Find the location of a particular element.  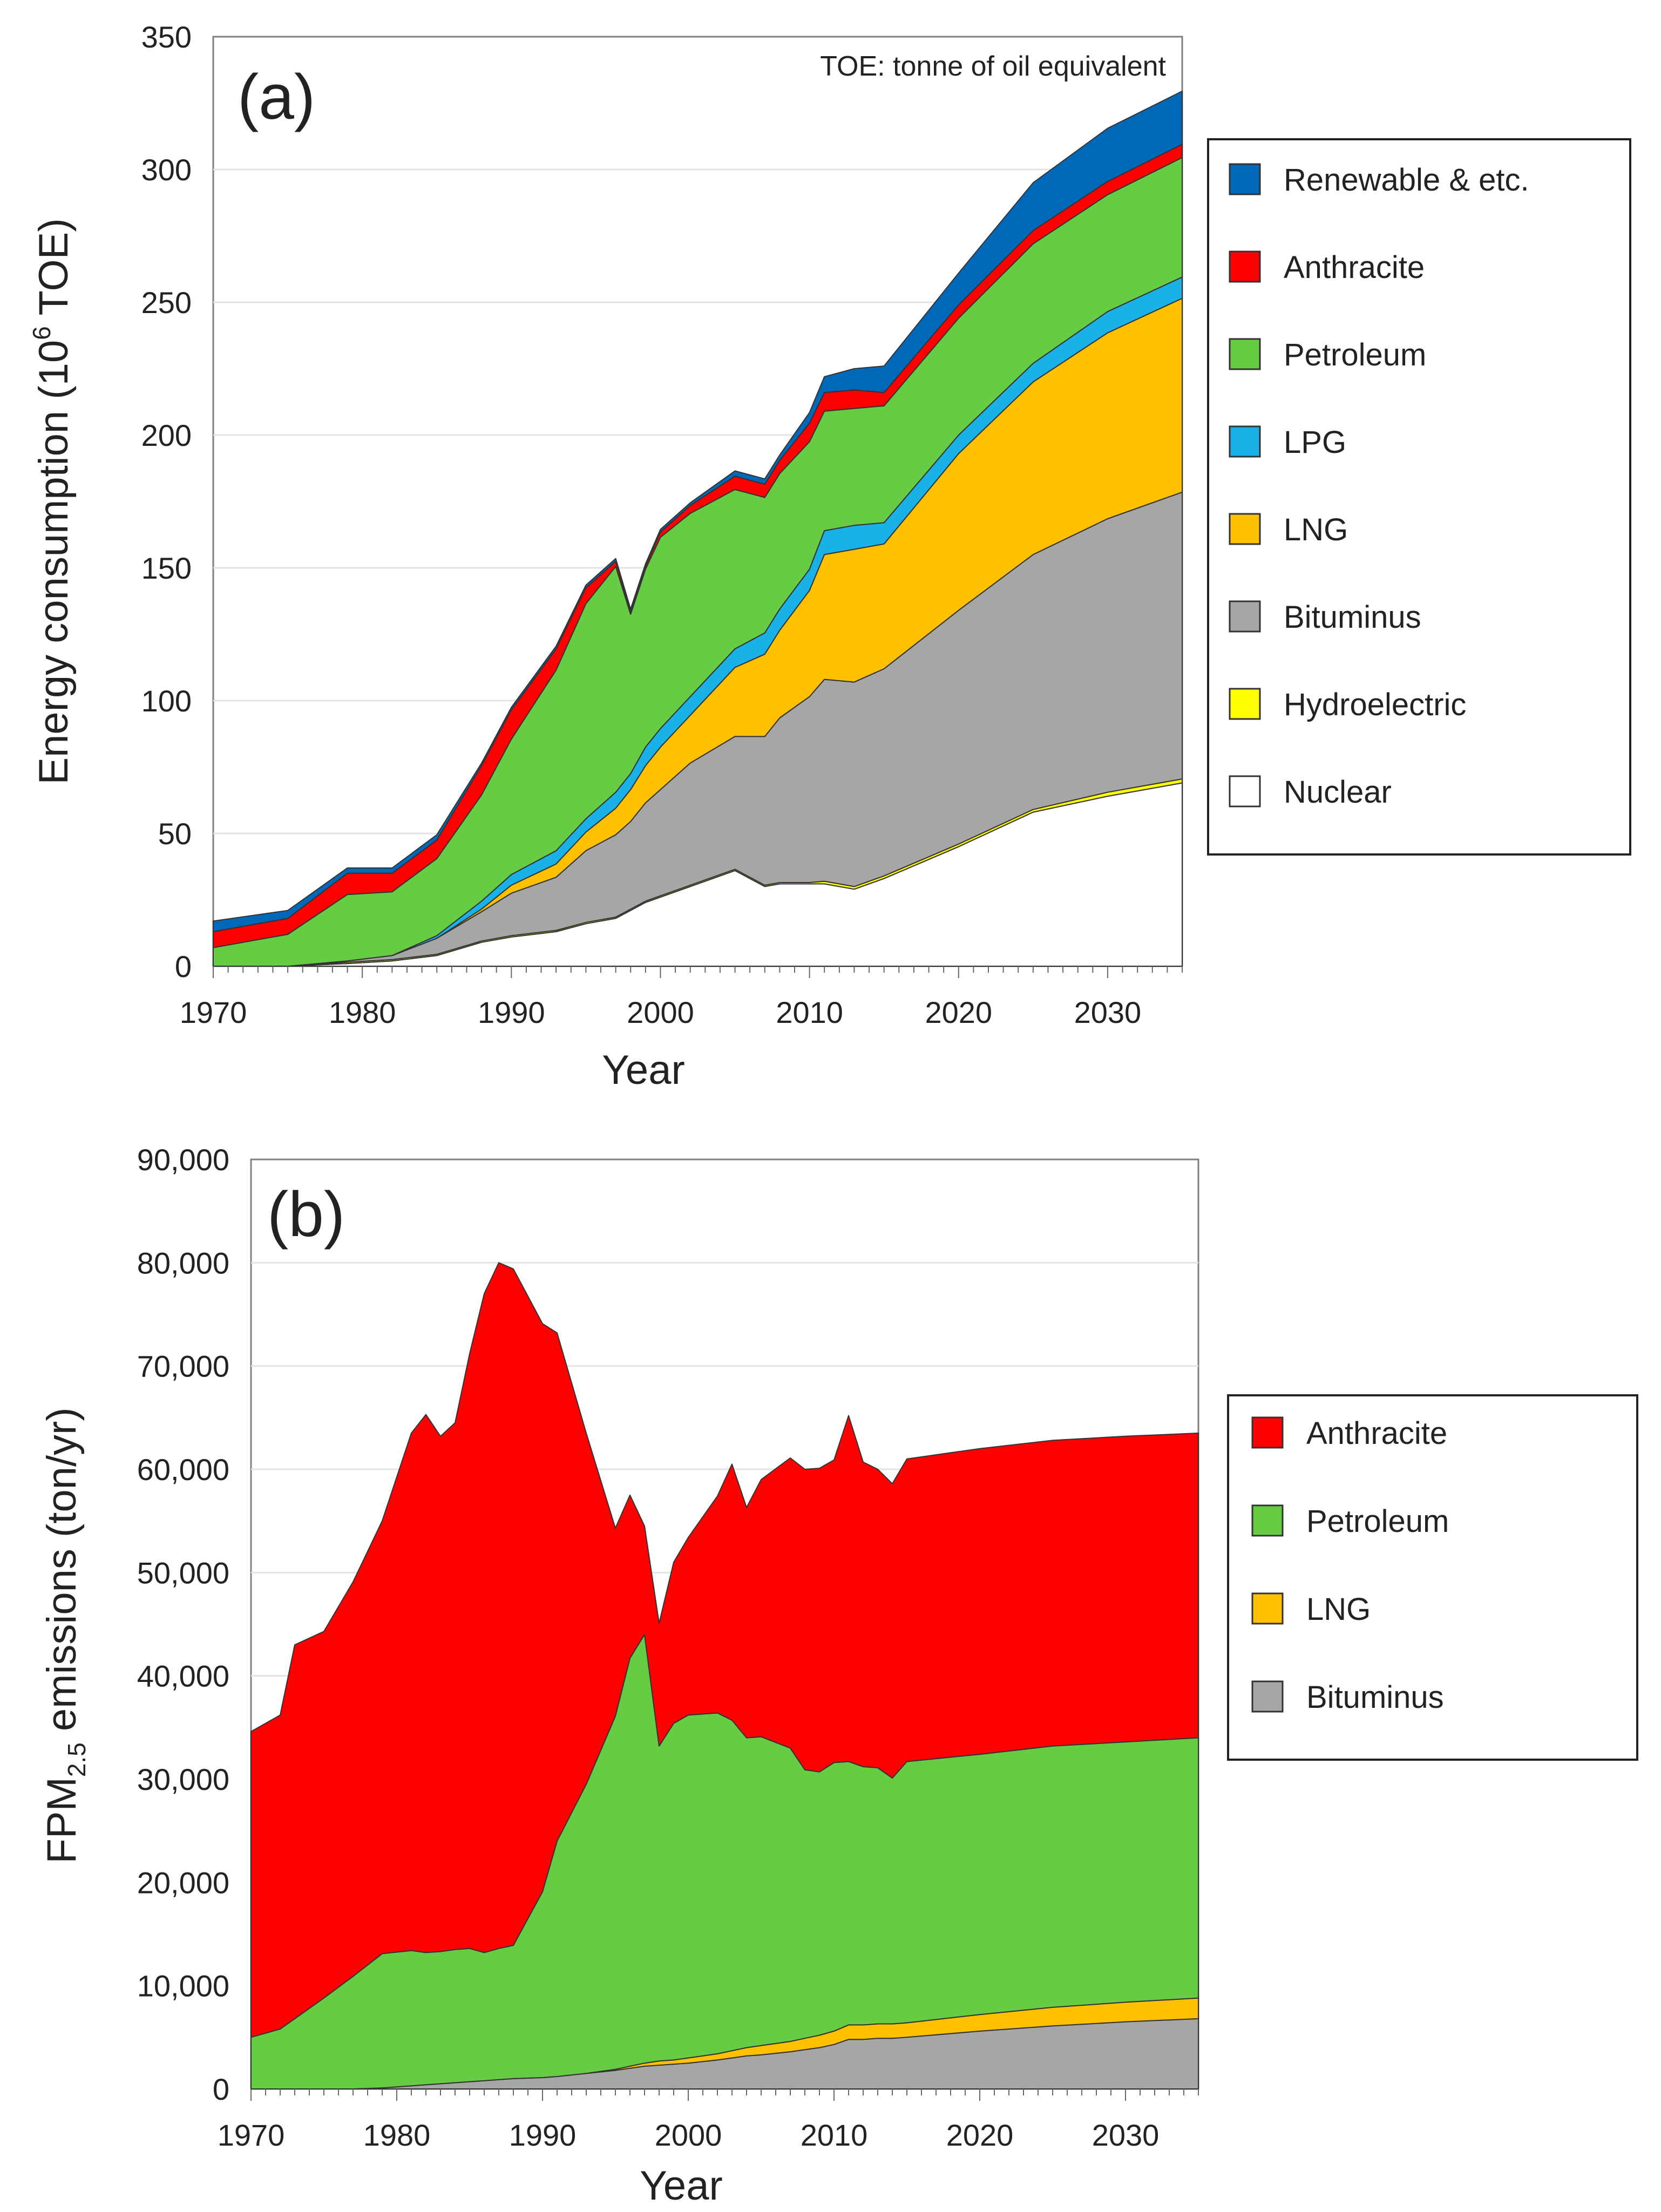

y-axis-title-b-sub: 2.5 is located at coordinates (77, 1759).